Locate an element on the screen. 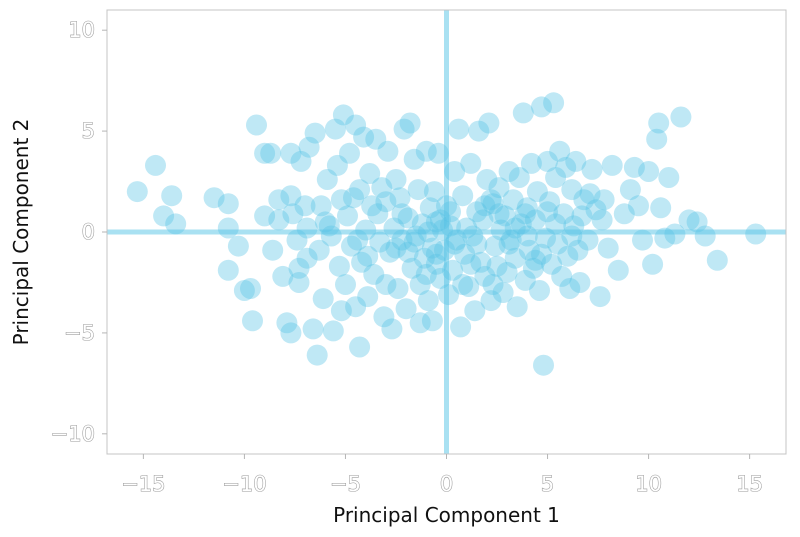  y-tick-label: −5 is located at coordinates (79, 333).